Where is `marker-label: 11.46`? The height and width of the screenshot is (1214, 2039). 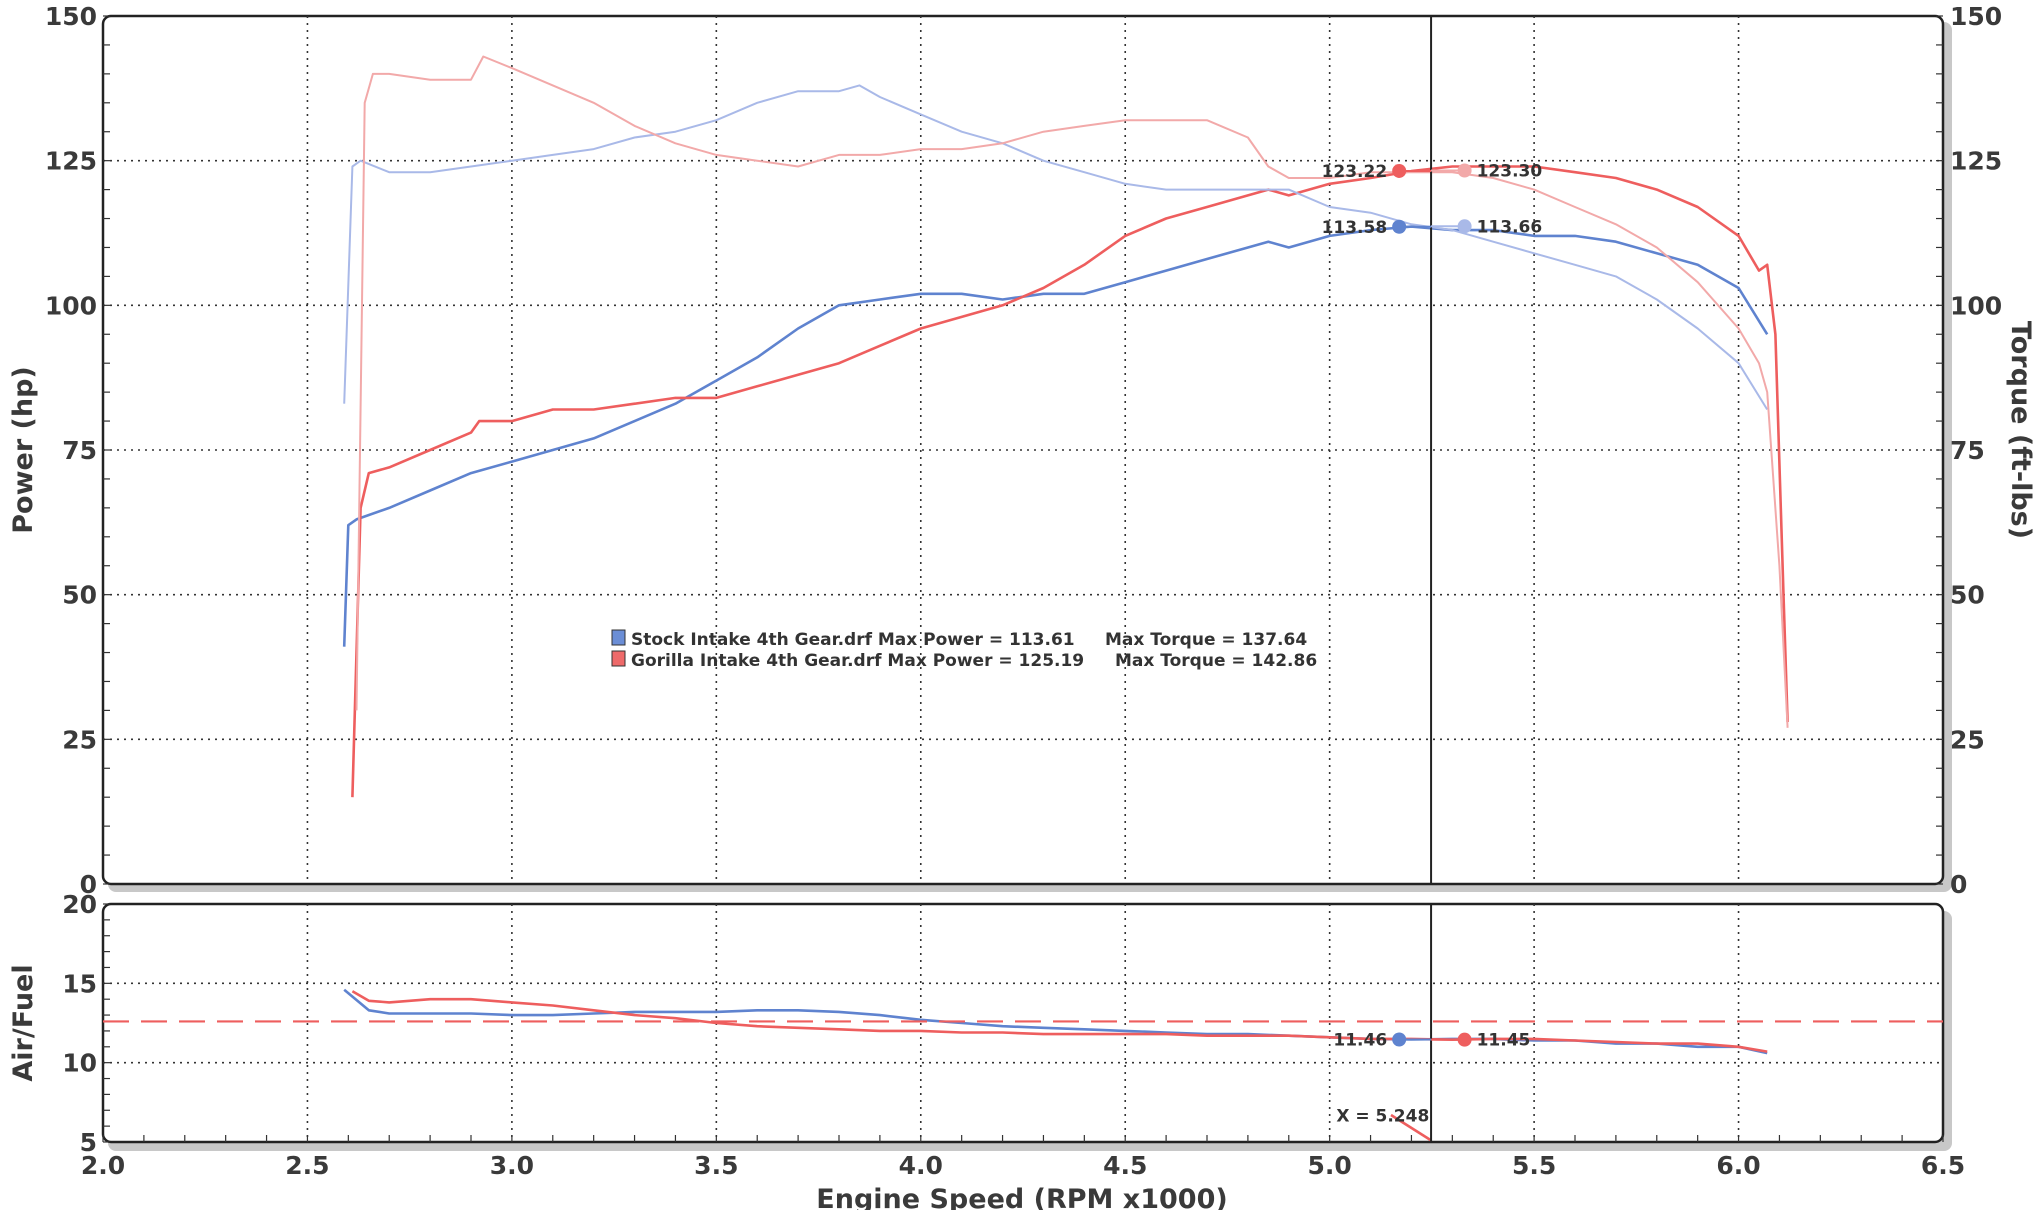
marker-label: 11.46 is located at coordinates (1360, 1041).